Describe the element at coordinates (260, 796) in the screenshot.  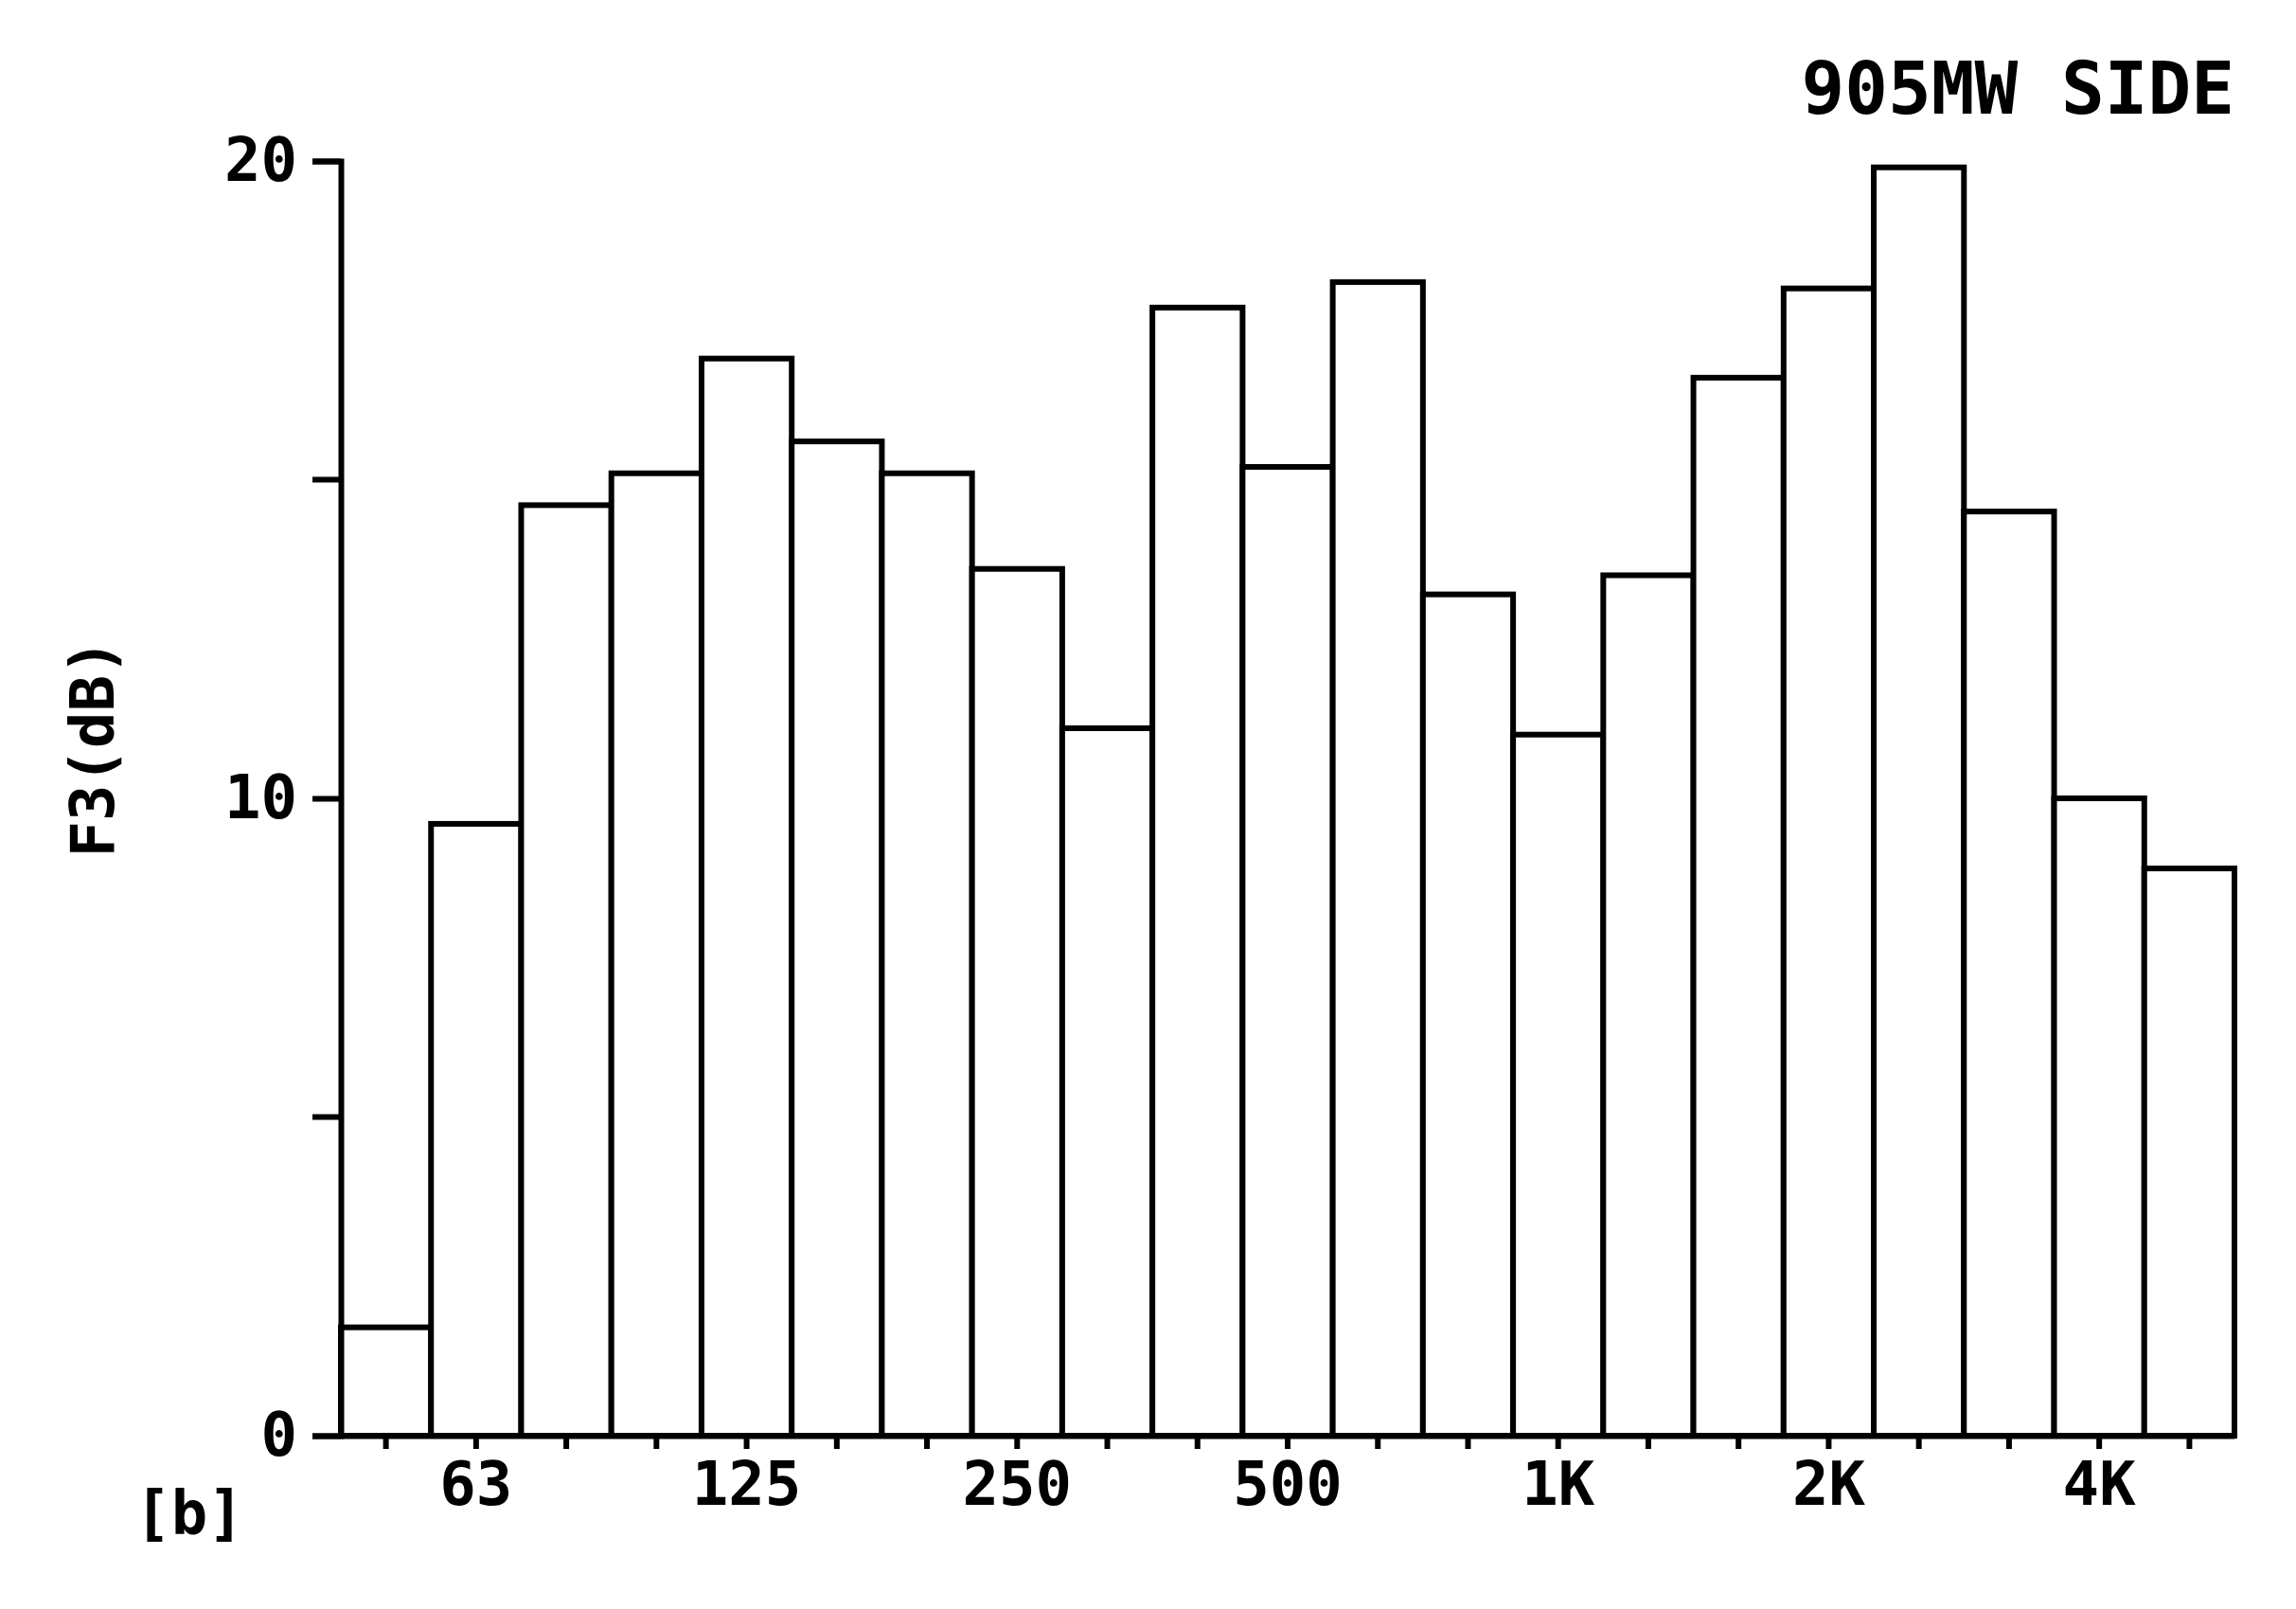
I see `y-tick-label: 10` at that location.